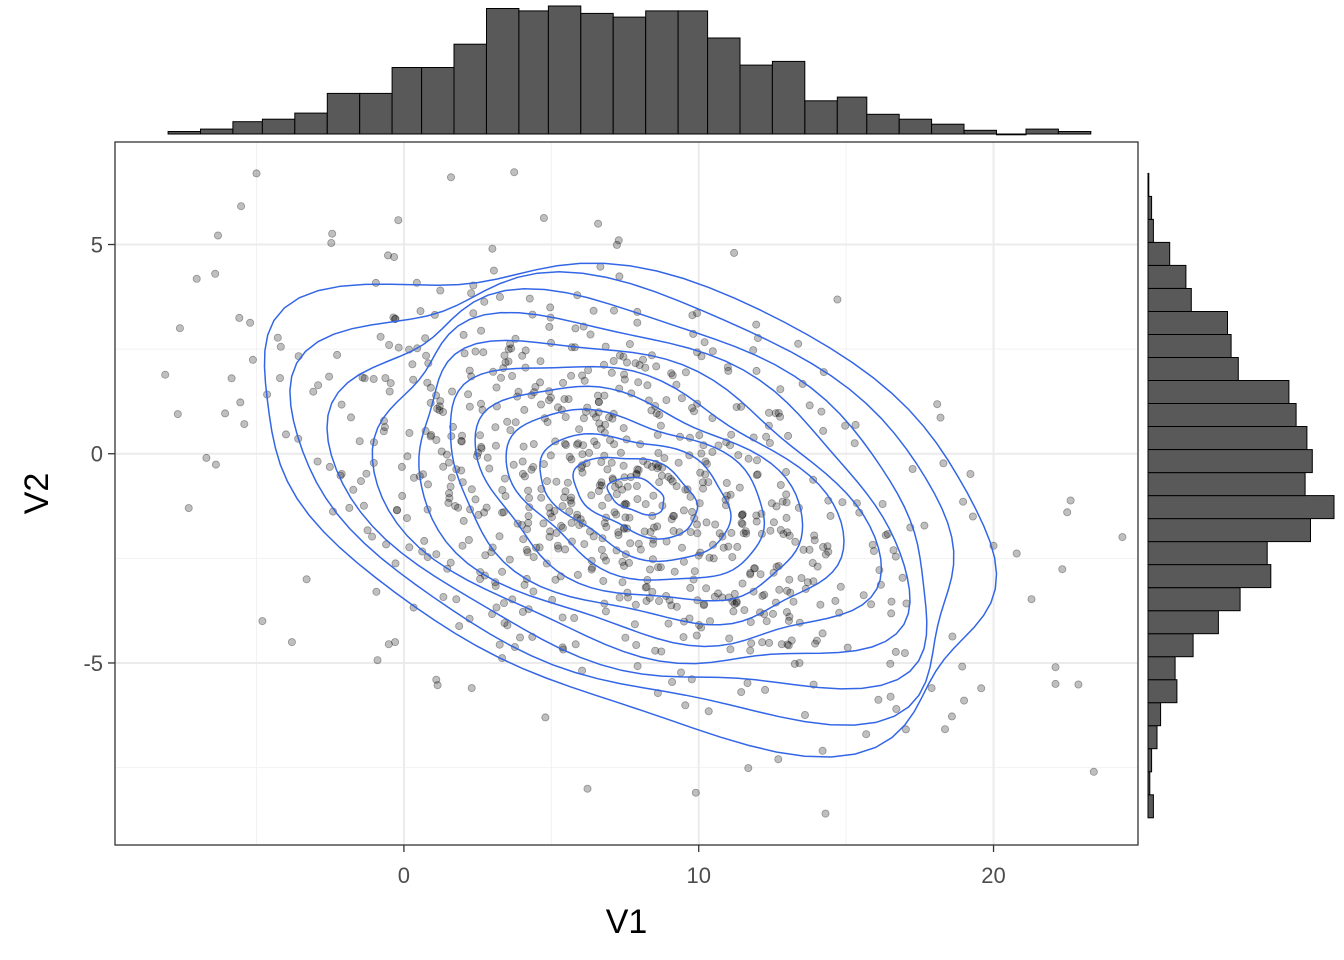 This screenshot has width=1344, height=960. I want to click on x-axis-title: V1, so click(627, 922).